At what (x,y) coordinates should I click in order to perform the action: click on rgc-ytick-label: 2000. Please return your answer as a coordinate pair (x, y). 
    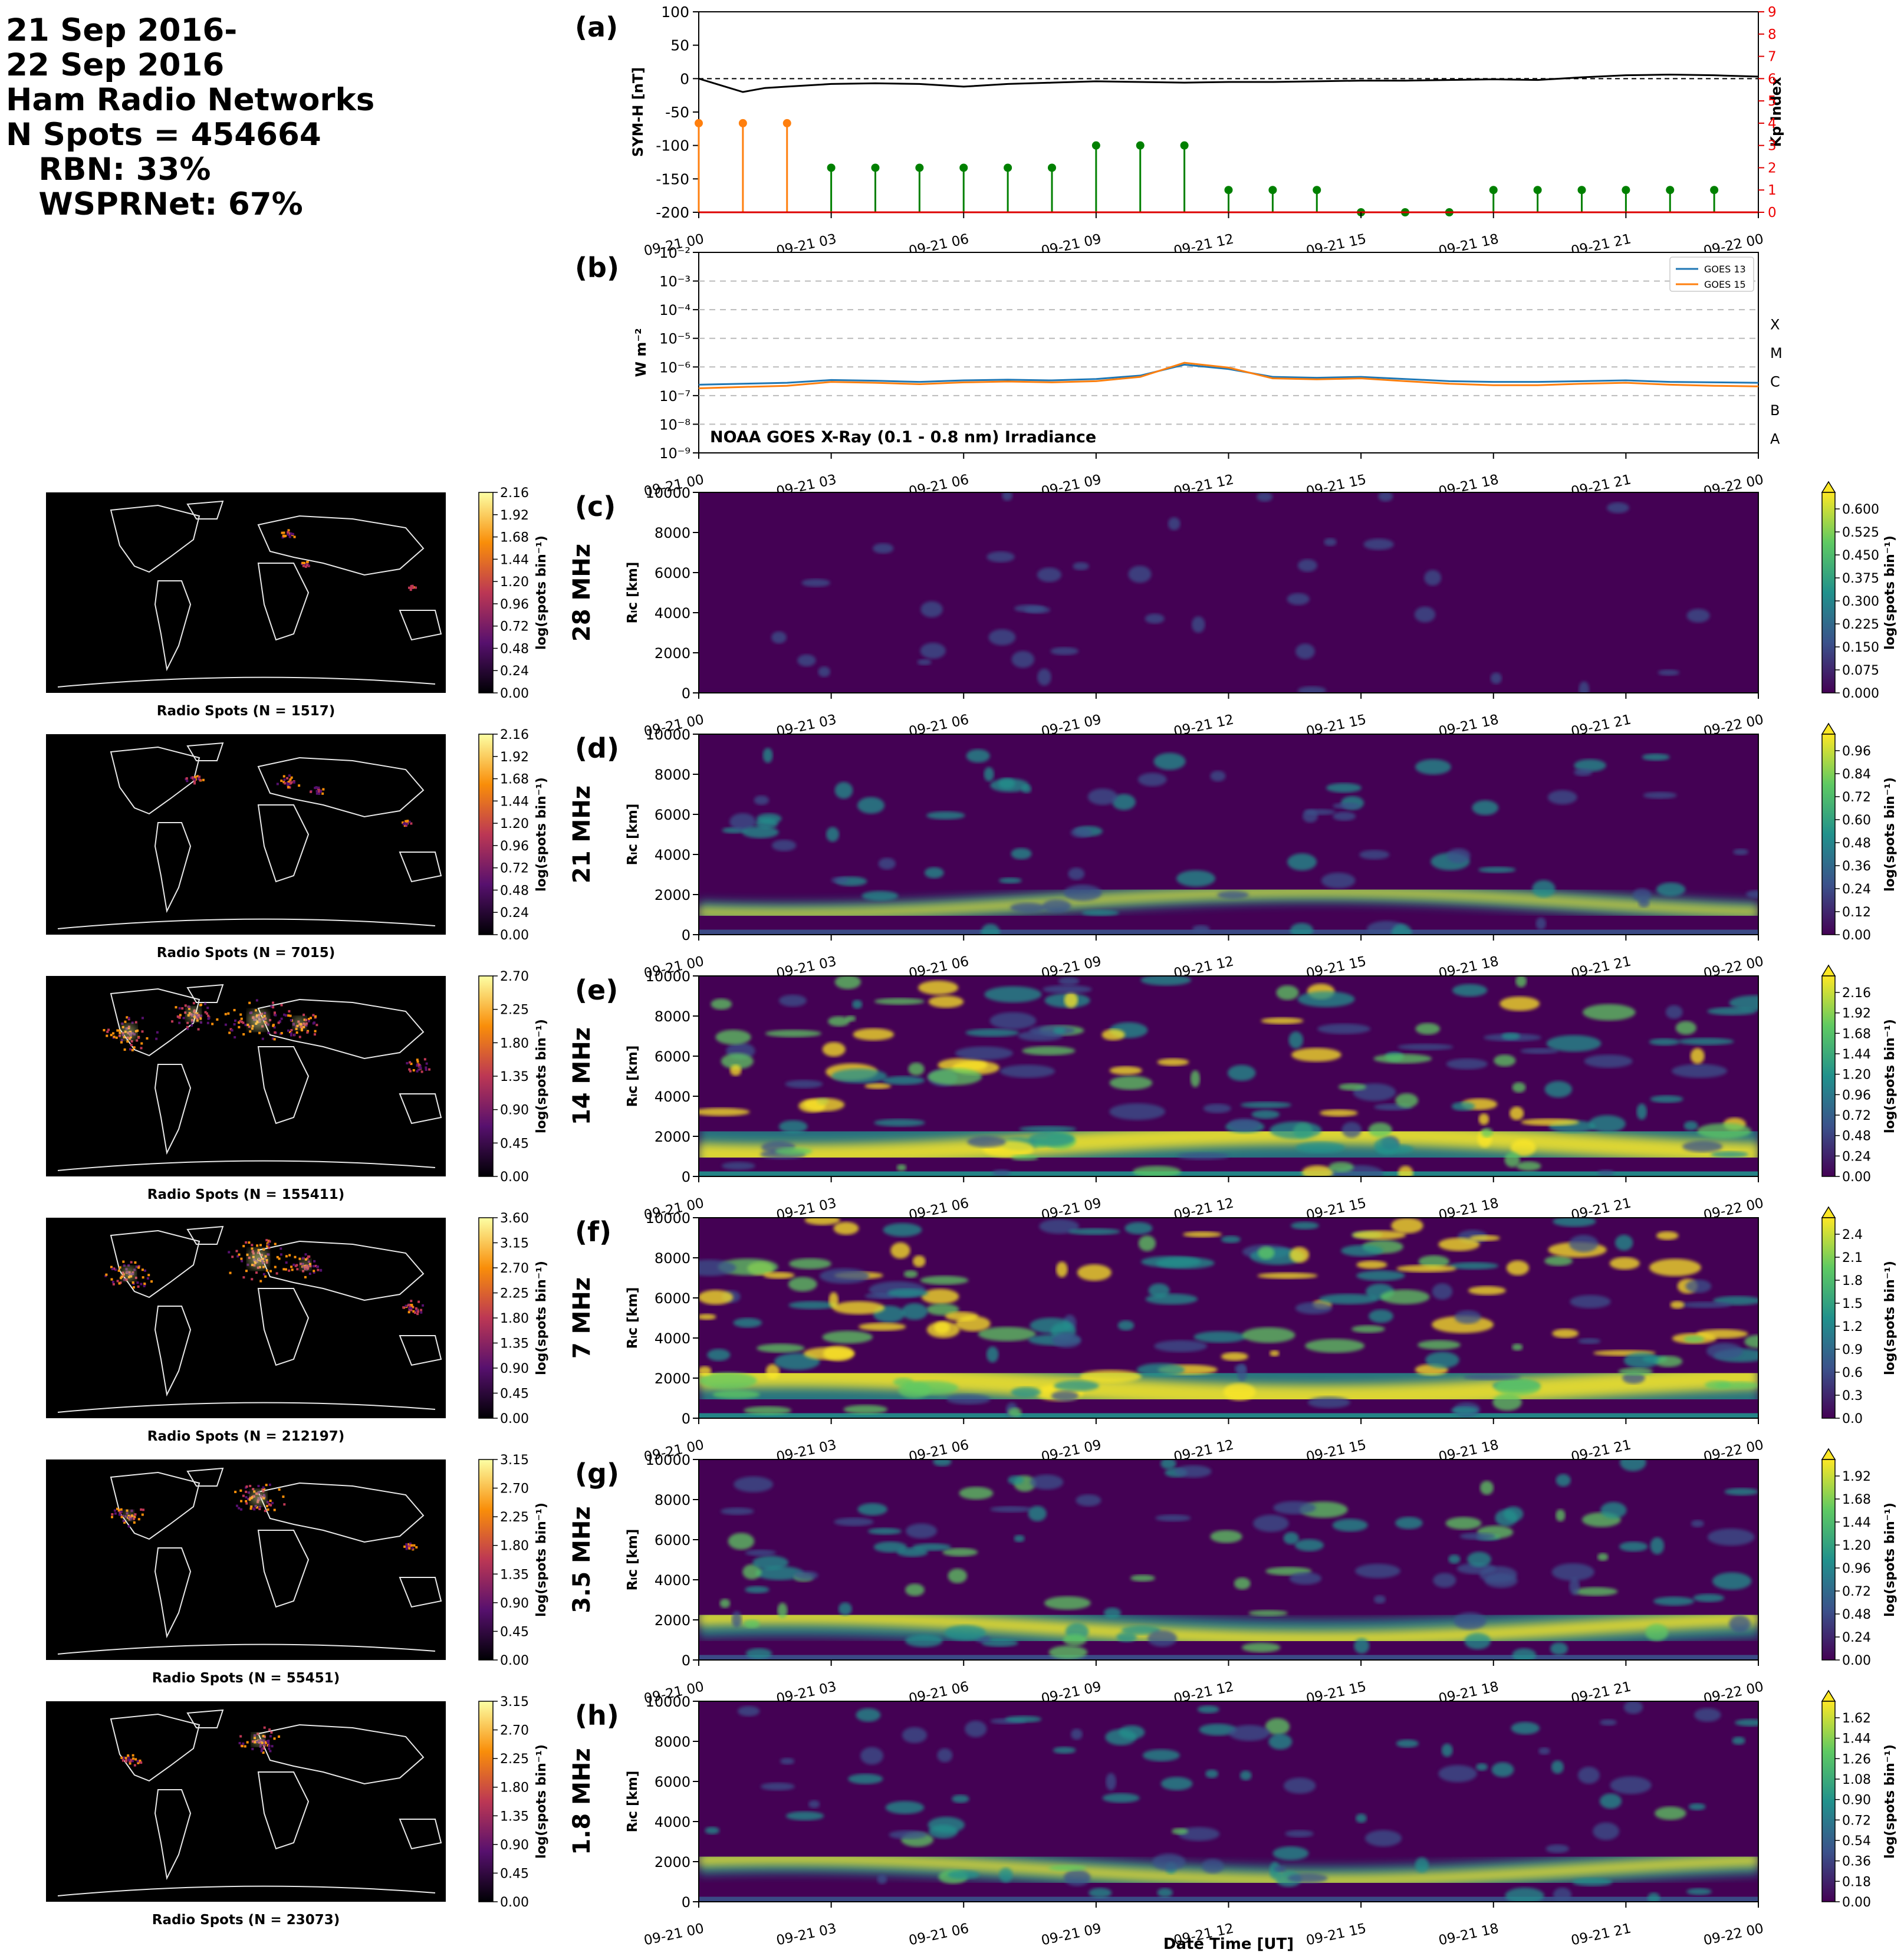
    Looking at the image, I should click on (672, 1378).